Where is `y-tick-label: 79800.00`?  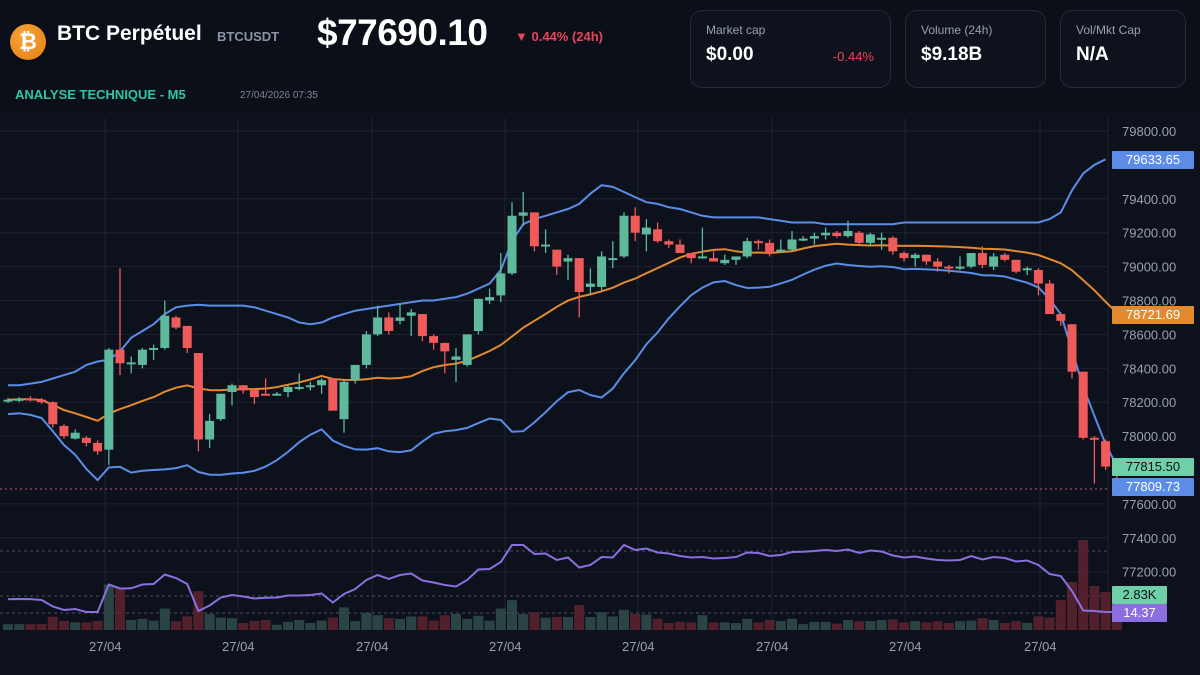
y-tick-label: 79800.00 is located at coordinates (1149, 131).